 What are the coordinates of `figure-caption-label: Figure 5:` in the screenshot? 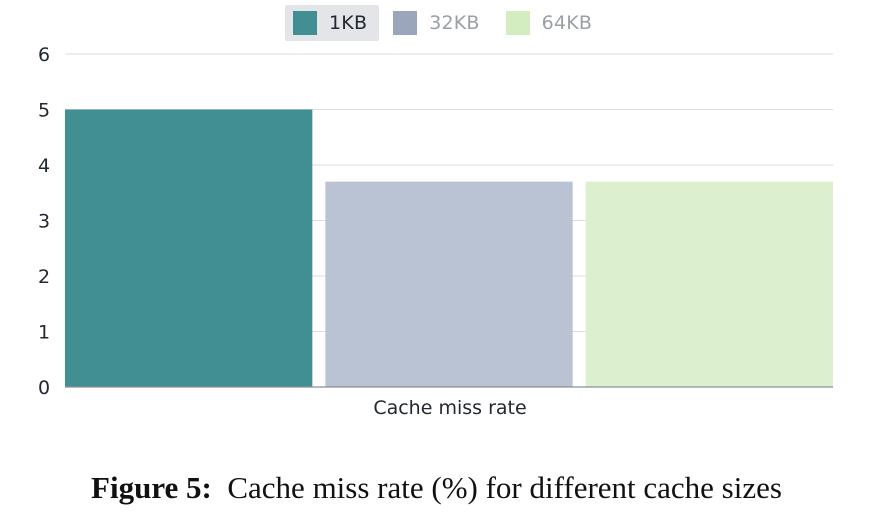 It's located at (151, 487).